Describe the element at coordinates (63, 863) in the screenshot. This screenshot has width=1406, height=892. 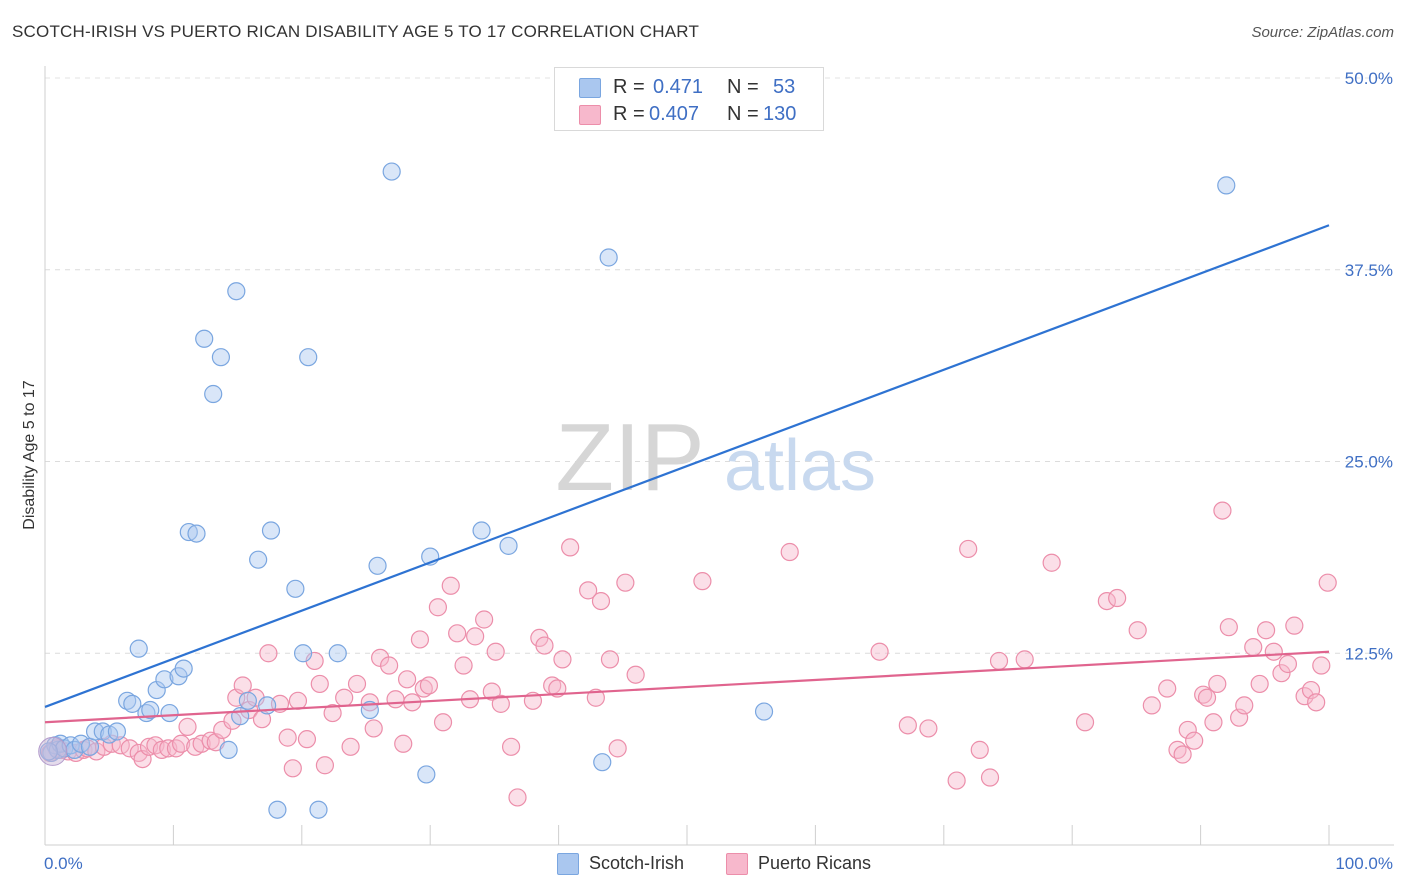
I see `x-tick-label: 0.0%` at that location.